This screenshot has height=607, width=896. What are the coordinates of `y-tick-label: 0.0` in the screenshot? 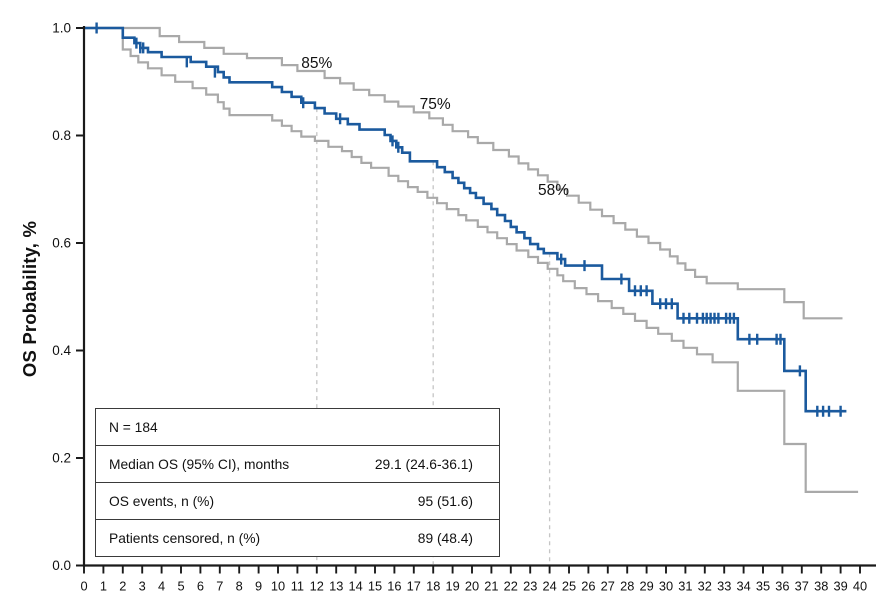 It's located at (61, 565).